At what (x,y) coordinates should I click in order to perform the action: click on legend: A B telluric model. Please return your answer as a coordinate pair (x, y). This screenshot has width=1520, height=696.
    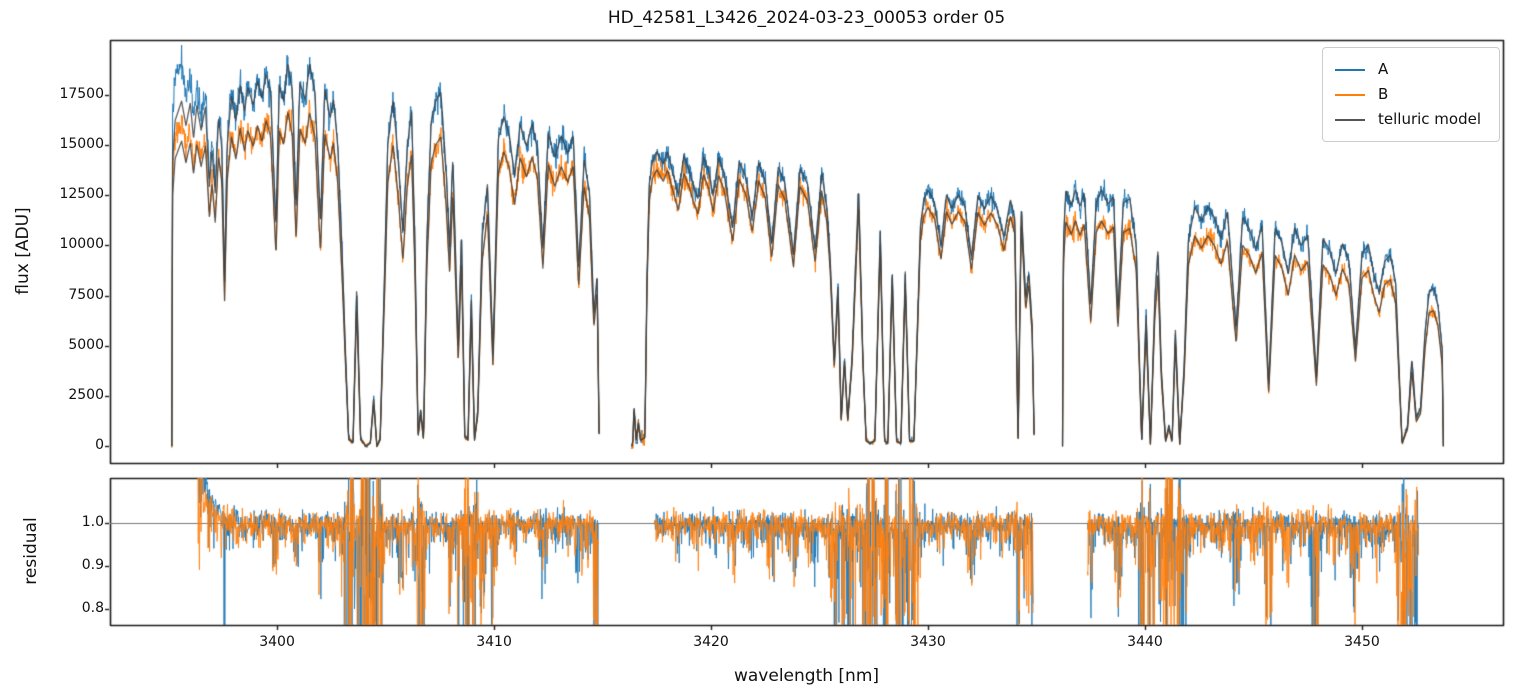
    Looking at the image, I should click on (1411, 94).